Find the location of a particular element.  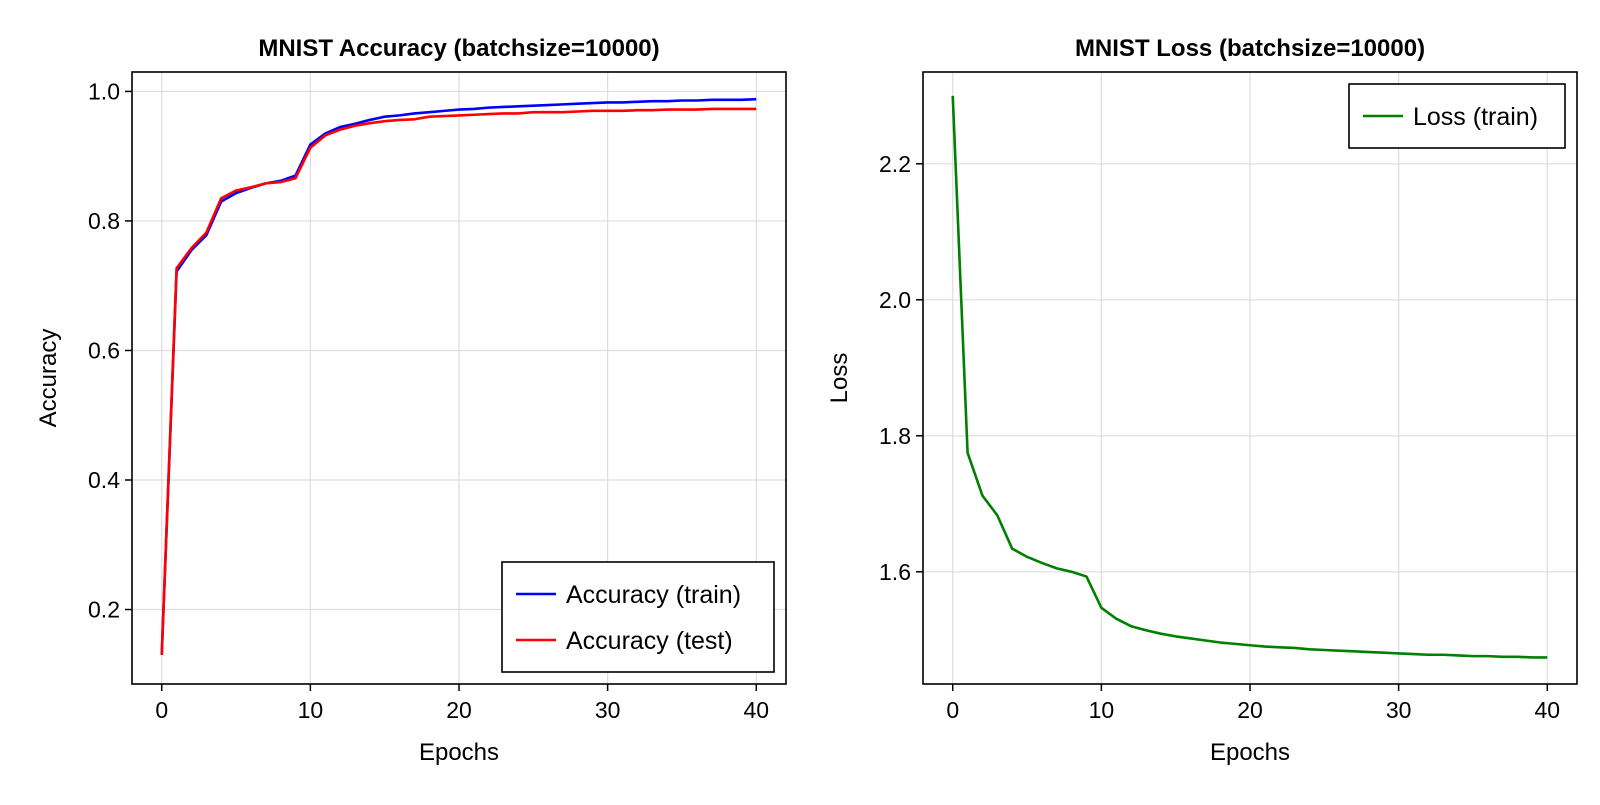

accuracy-x-tick-label-0: 0 is located at coordinates (161, 710).